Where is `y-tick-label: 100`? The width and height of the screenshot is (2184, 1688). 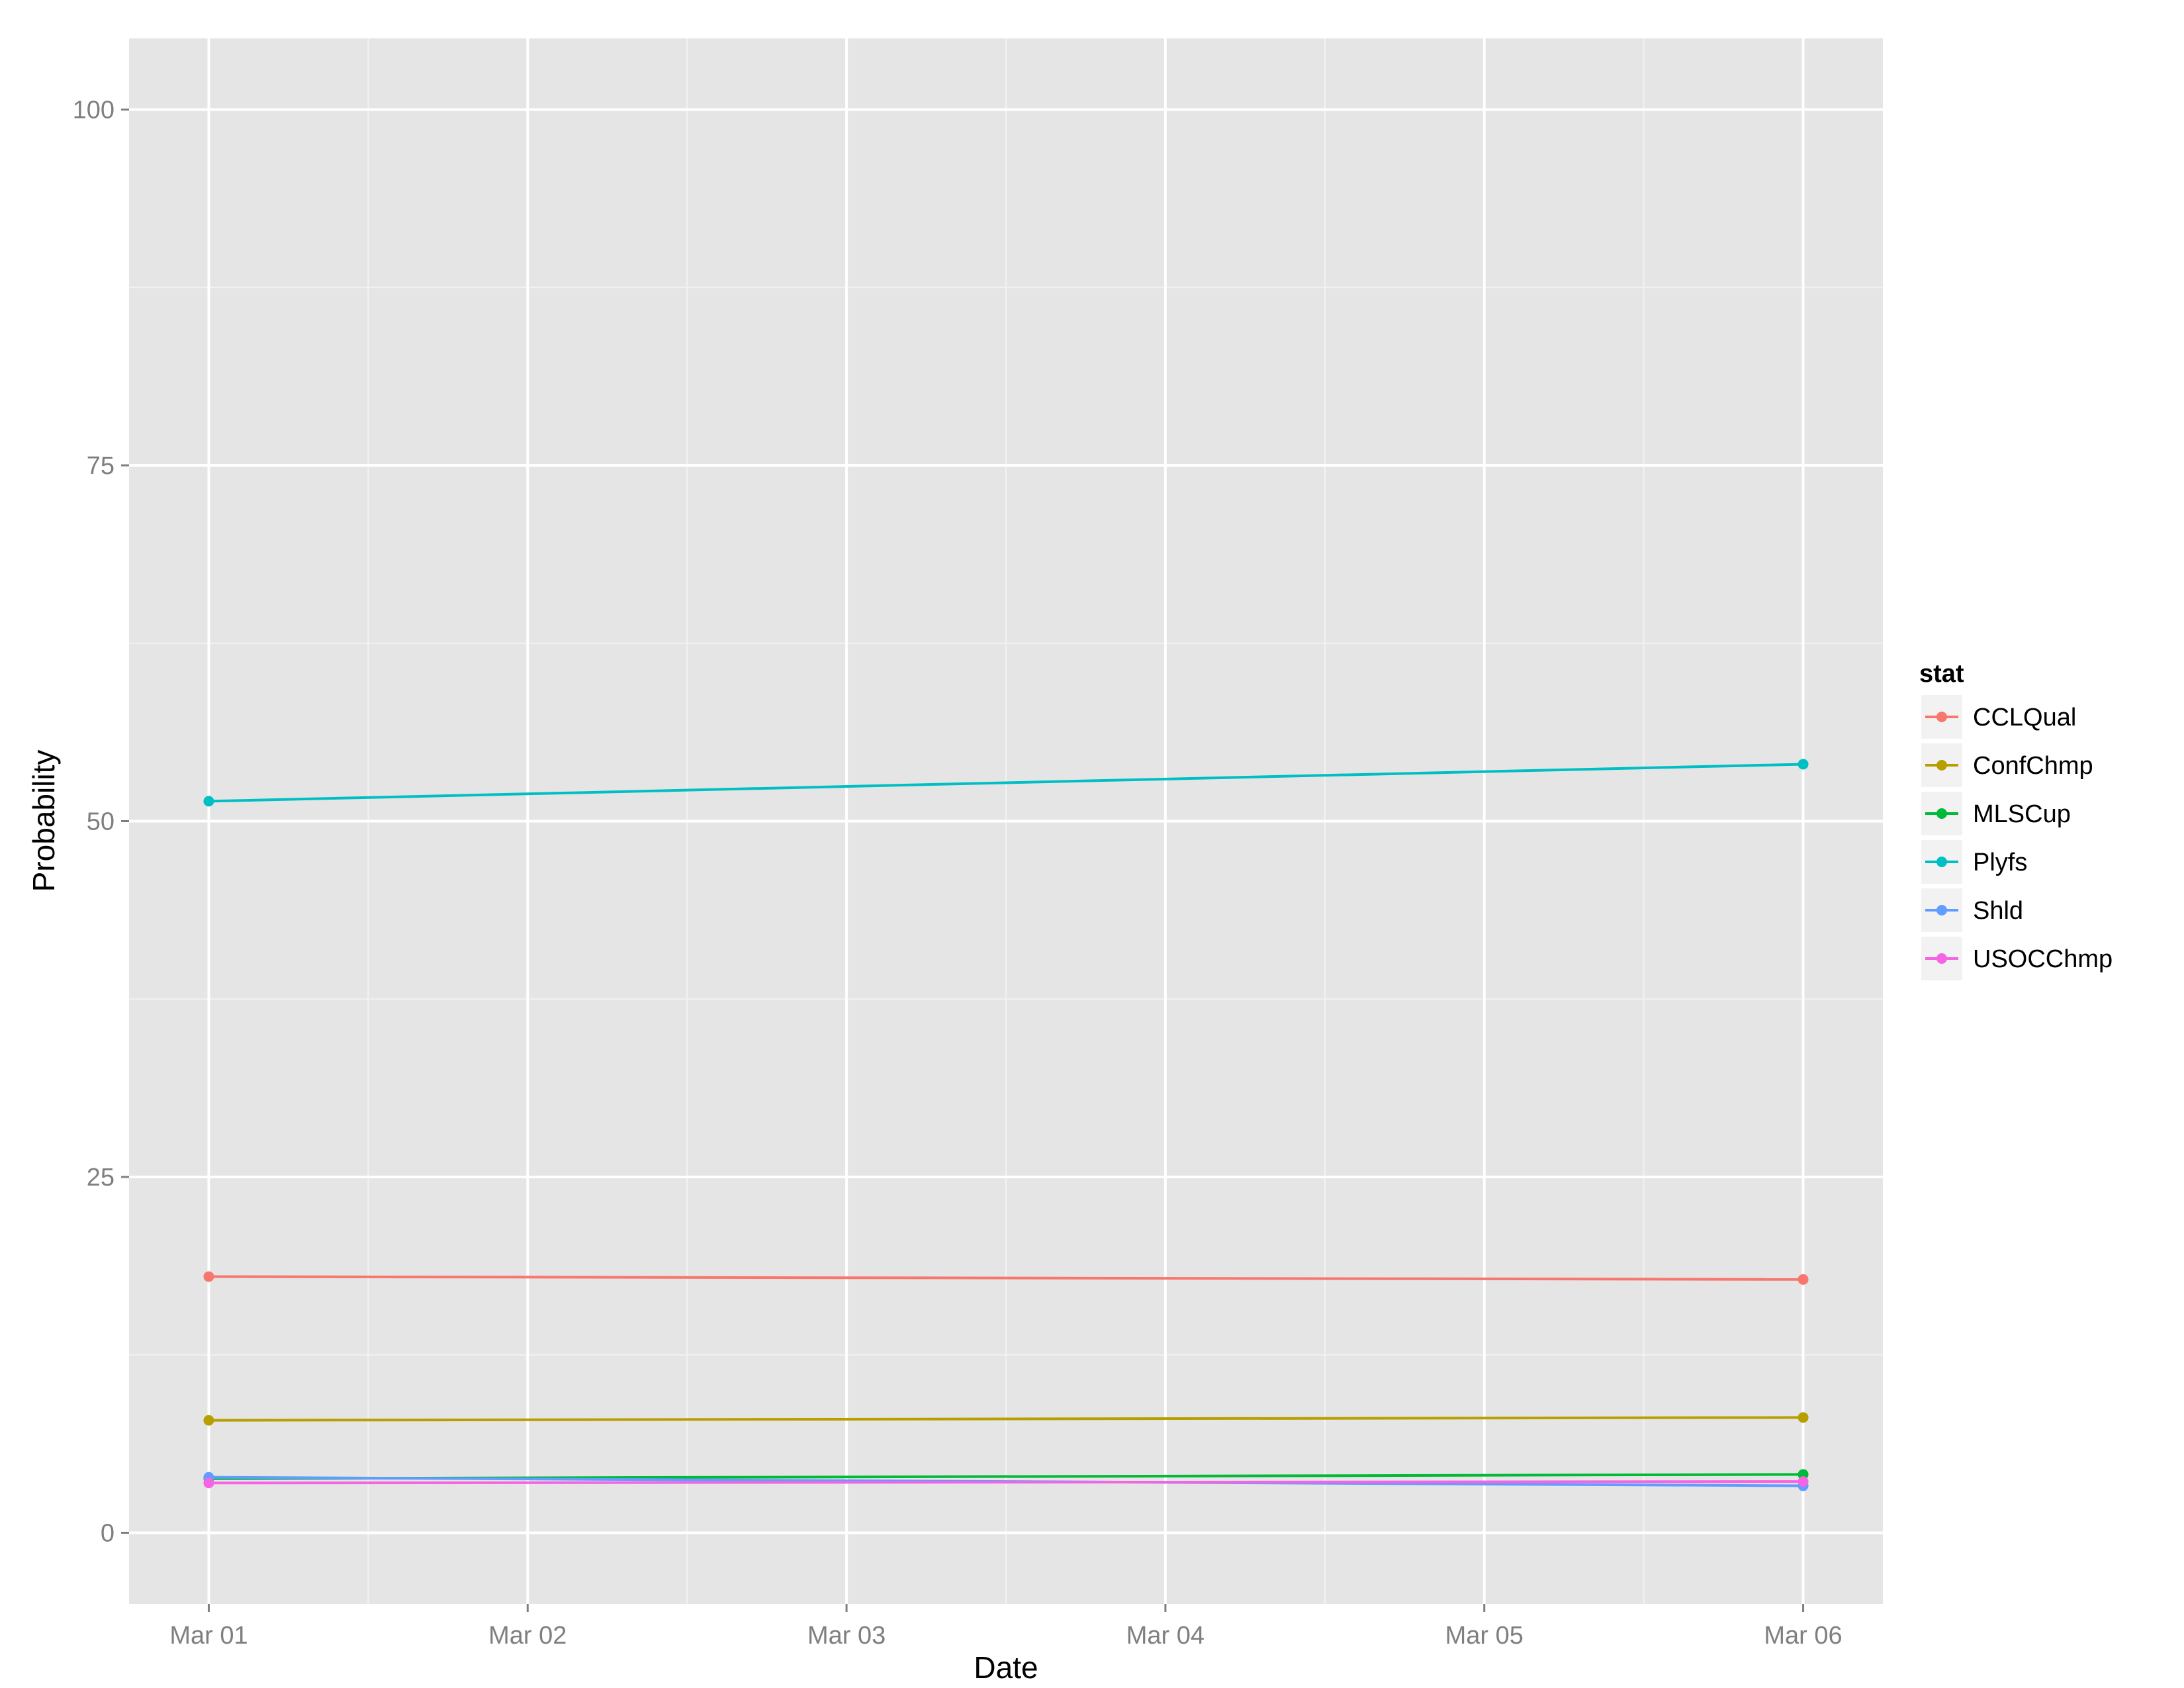
y-tick-label: 100 is located at coordinates (93, 110).